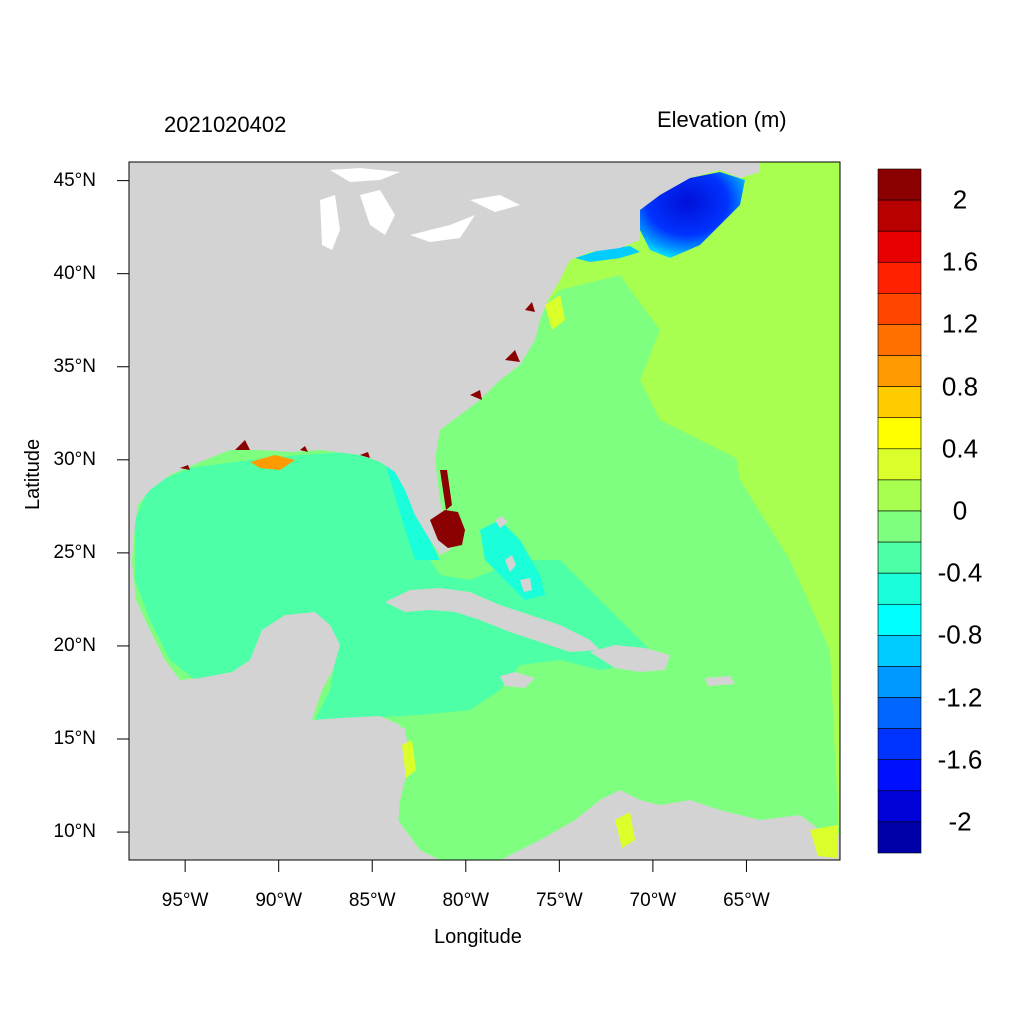  I want to click on x-axis-label: Longitude, so click(478, 937).